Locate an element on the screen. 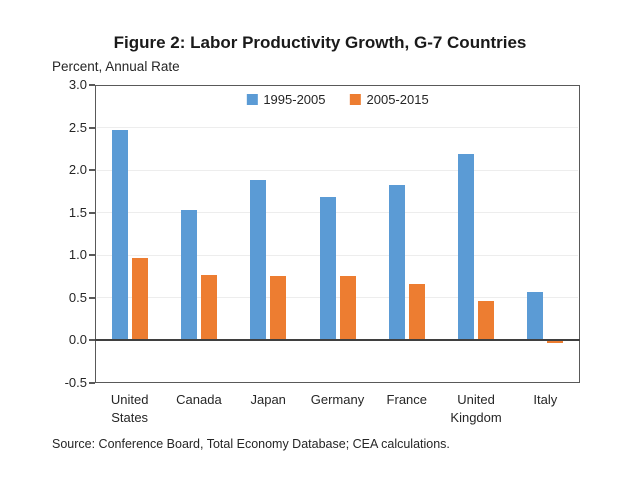  x-category-label: Canada is located at coordinates (199, 399).